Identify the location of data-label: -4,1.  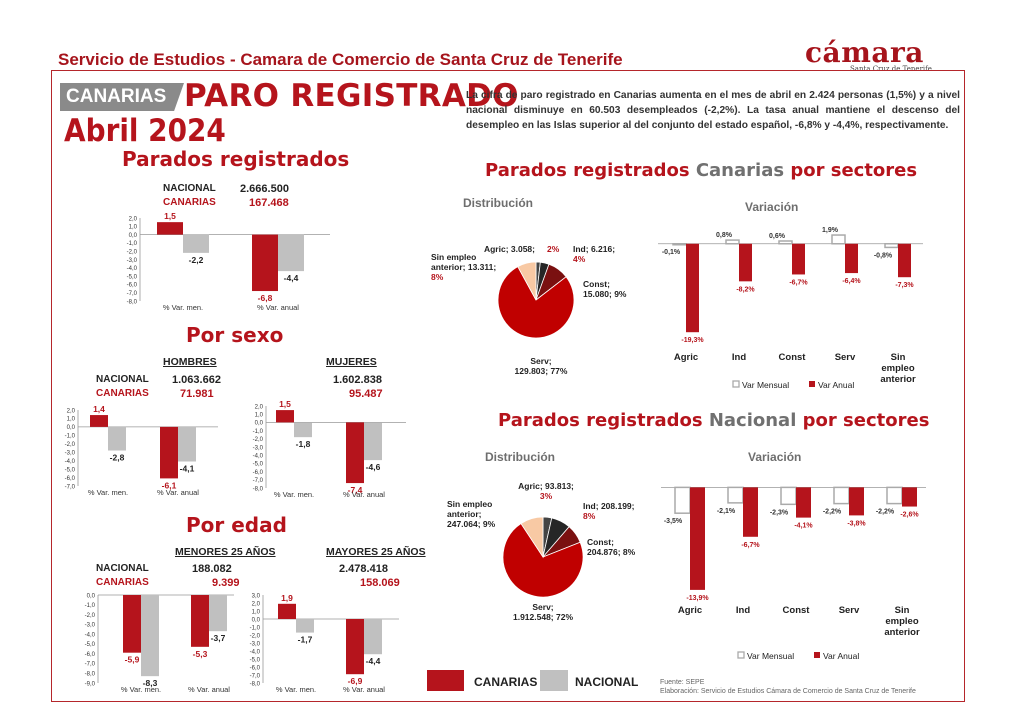
(187, 469).